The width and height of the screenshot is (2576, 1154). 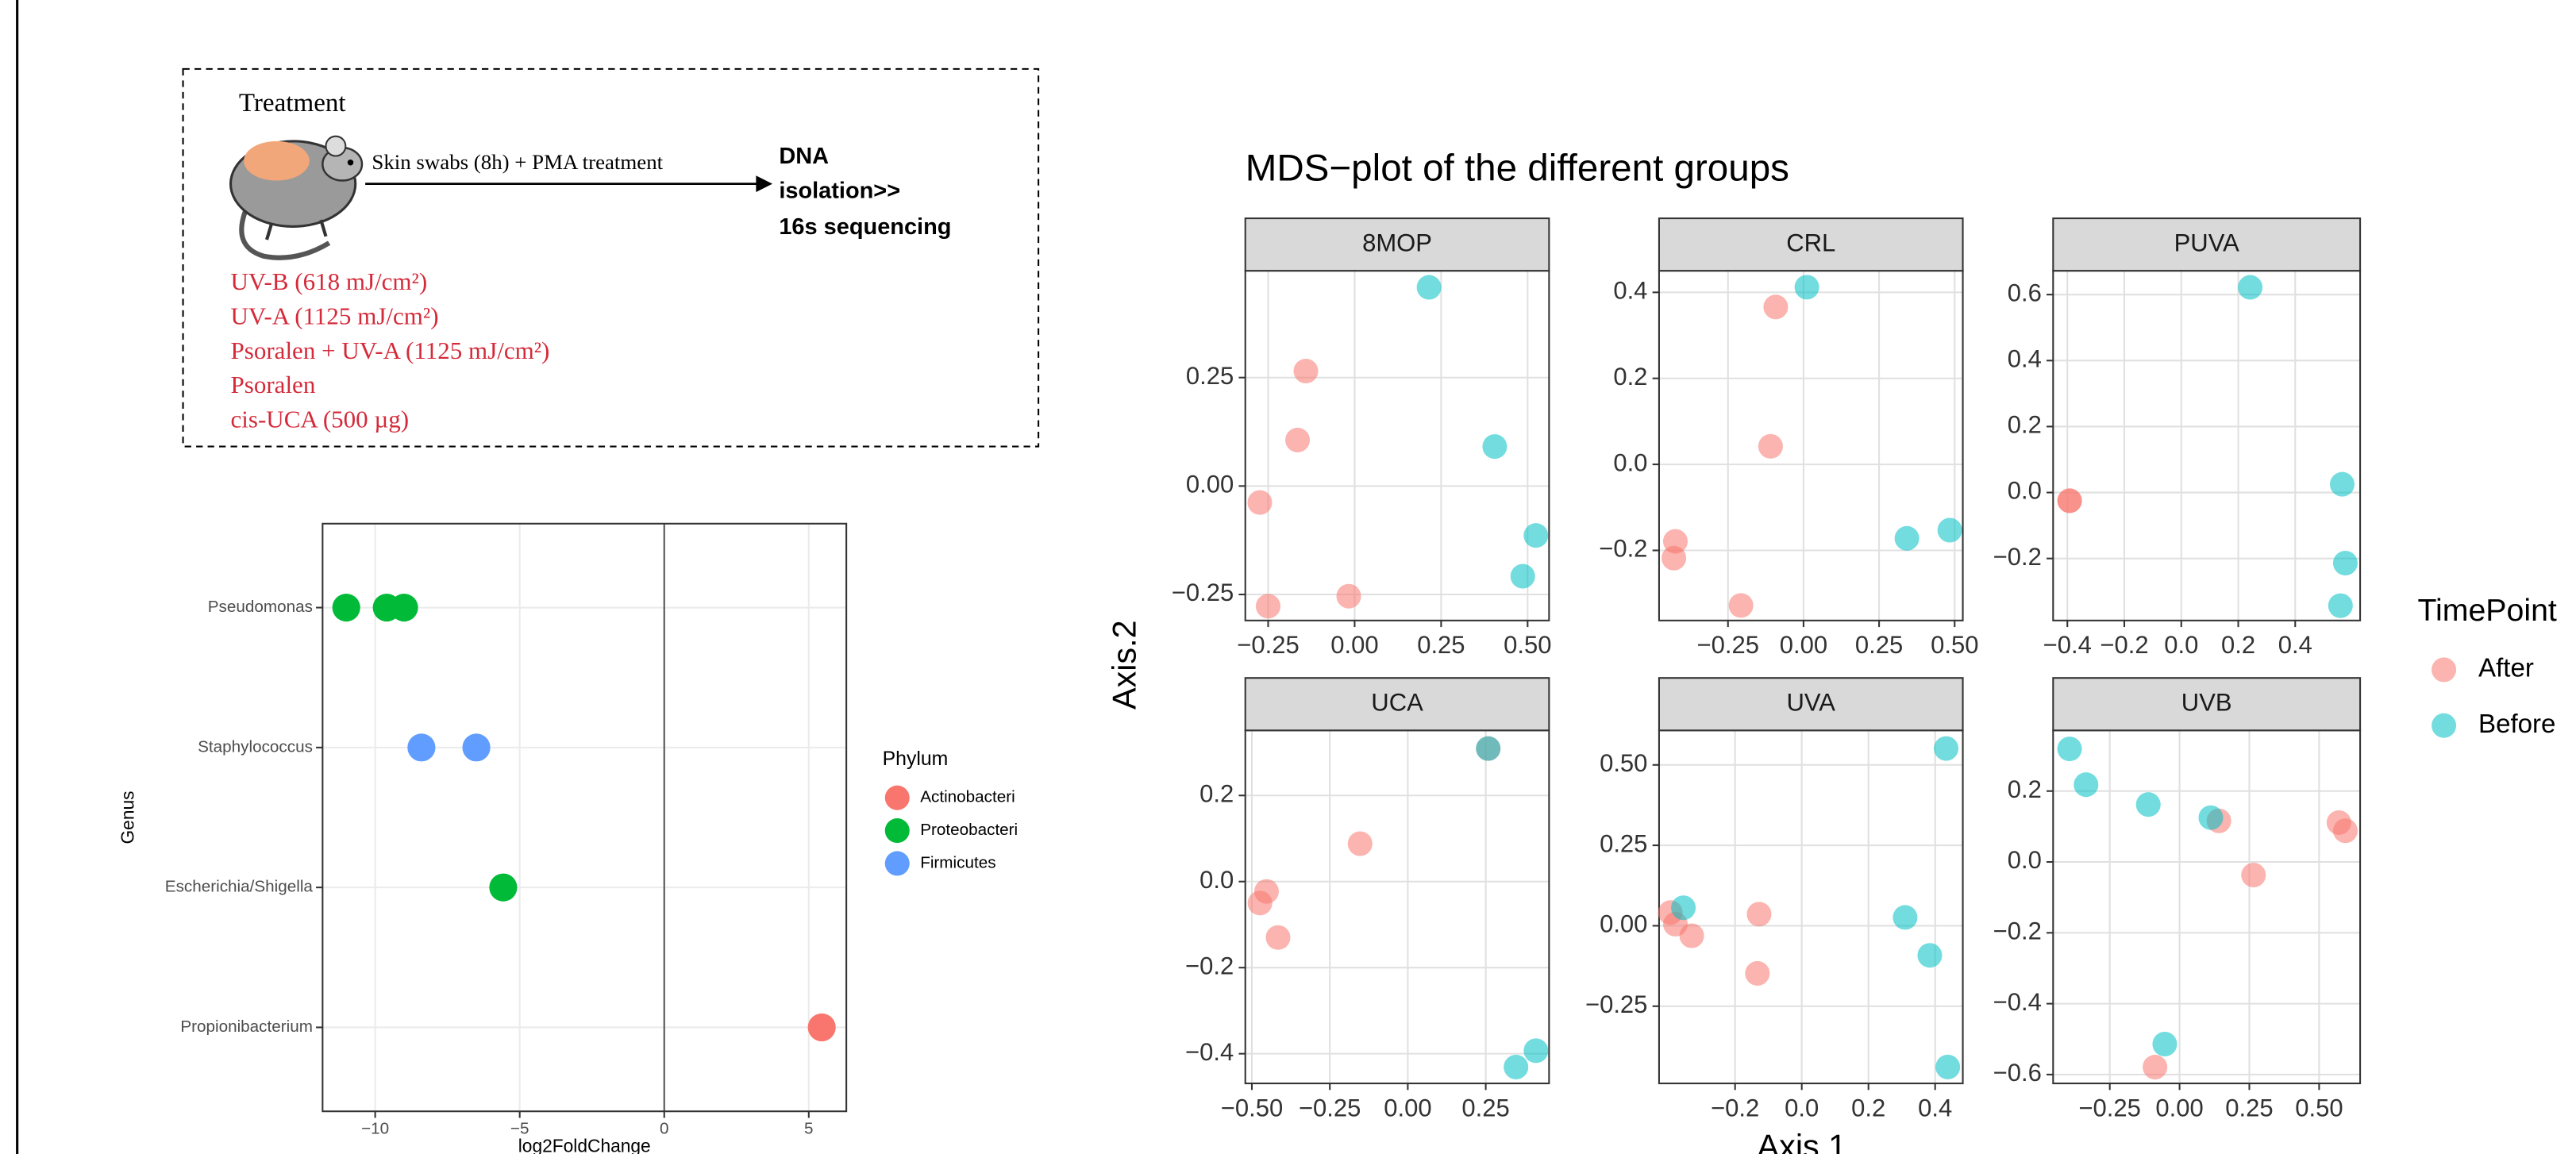 I want to click on strip-label: UCA, so click(x=1397, y=702).